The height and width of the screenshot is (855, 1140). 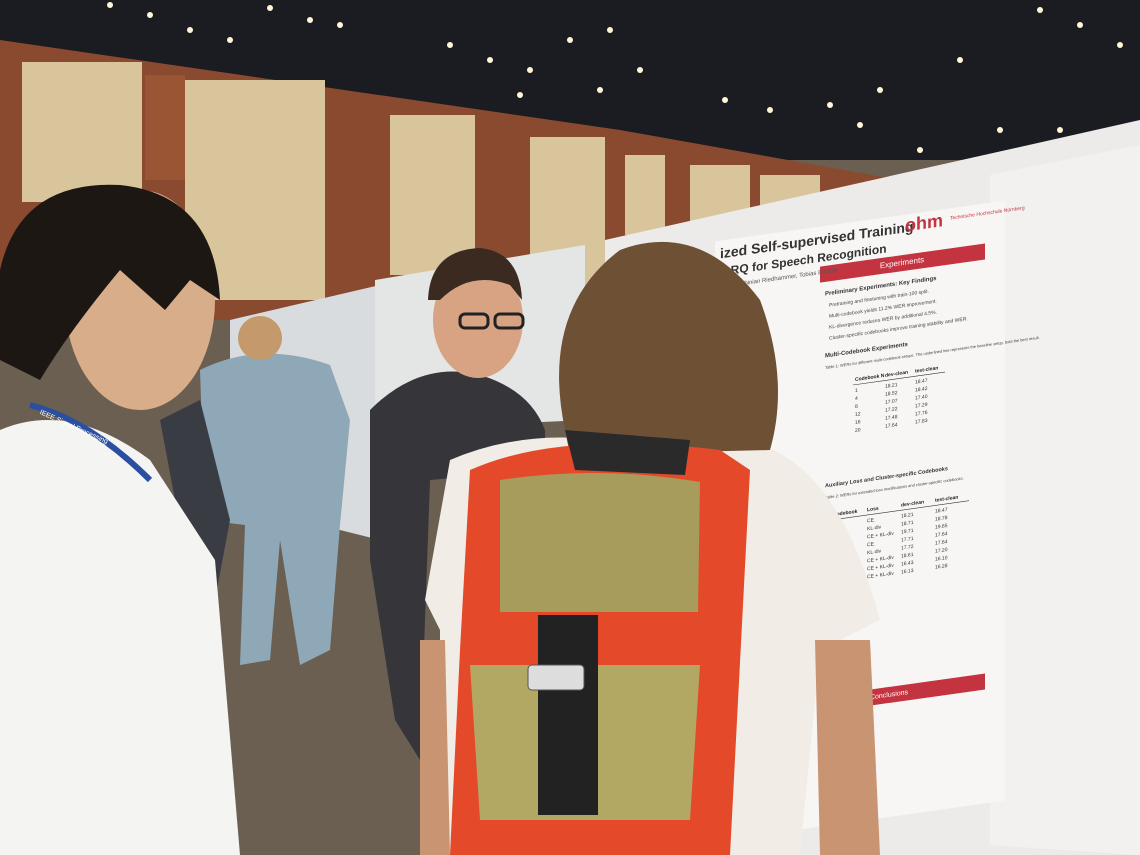 What do you see at coordinates (941, 567) in the screenshot?
I see `table-cell: 16.28` at bounding box center [941, 567].